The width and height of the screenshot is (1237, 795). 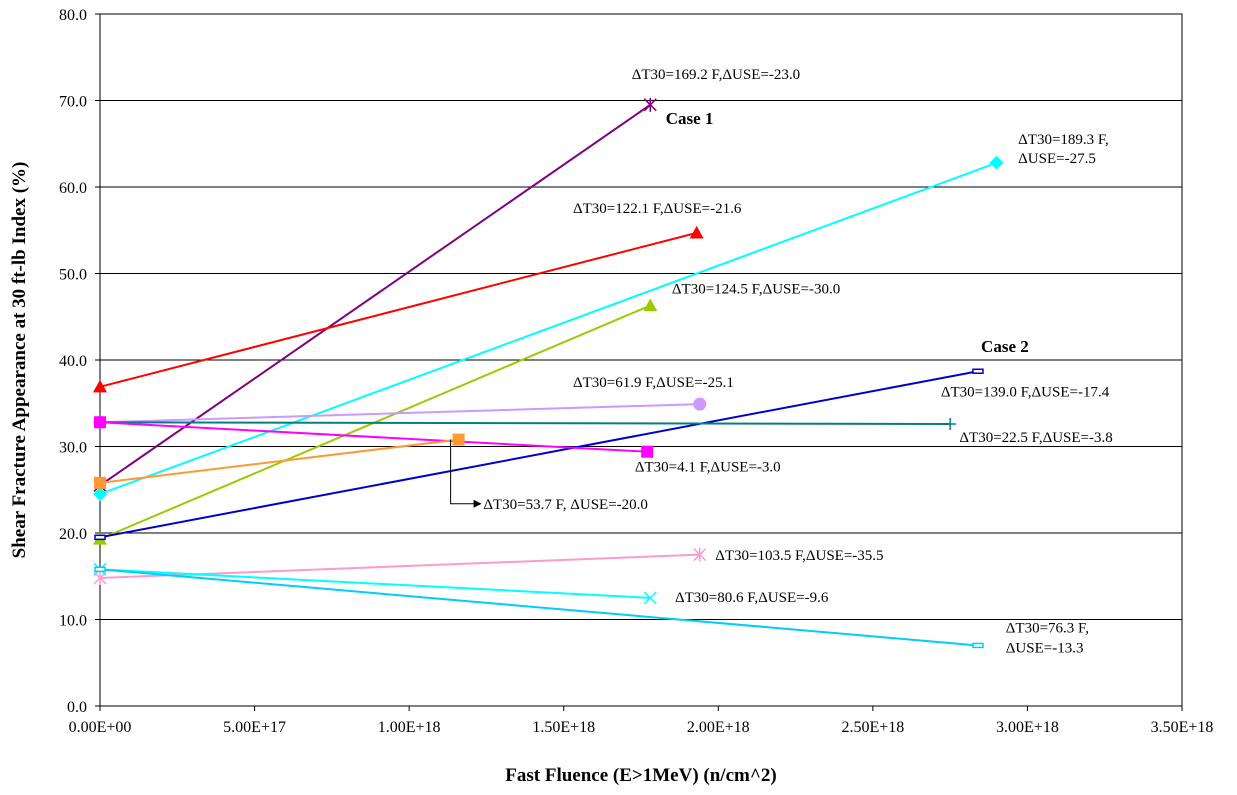 I want to click on x-tick-label: 1.50E+18, so click(x=563, y=727).